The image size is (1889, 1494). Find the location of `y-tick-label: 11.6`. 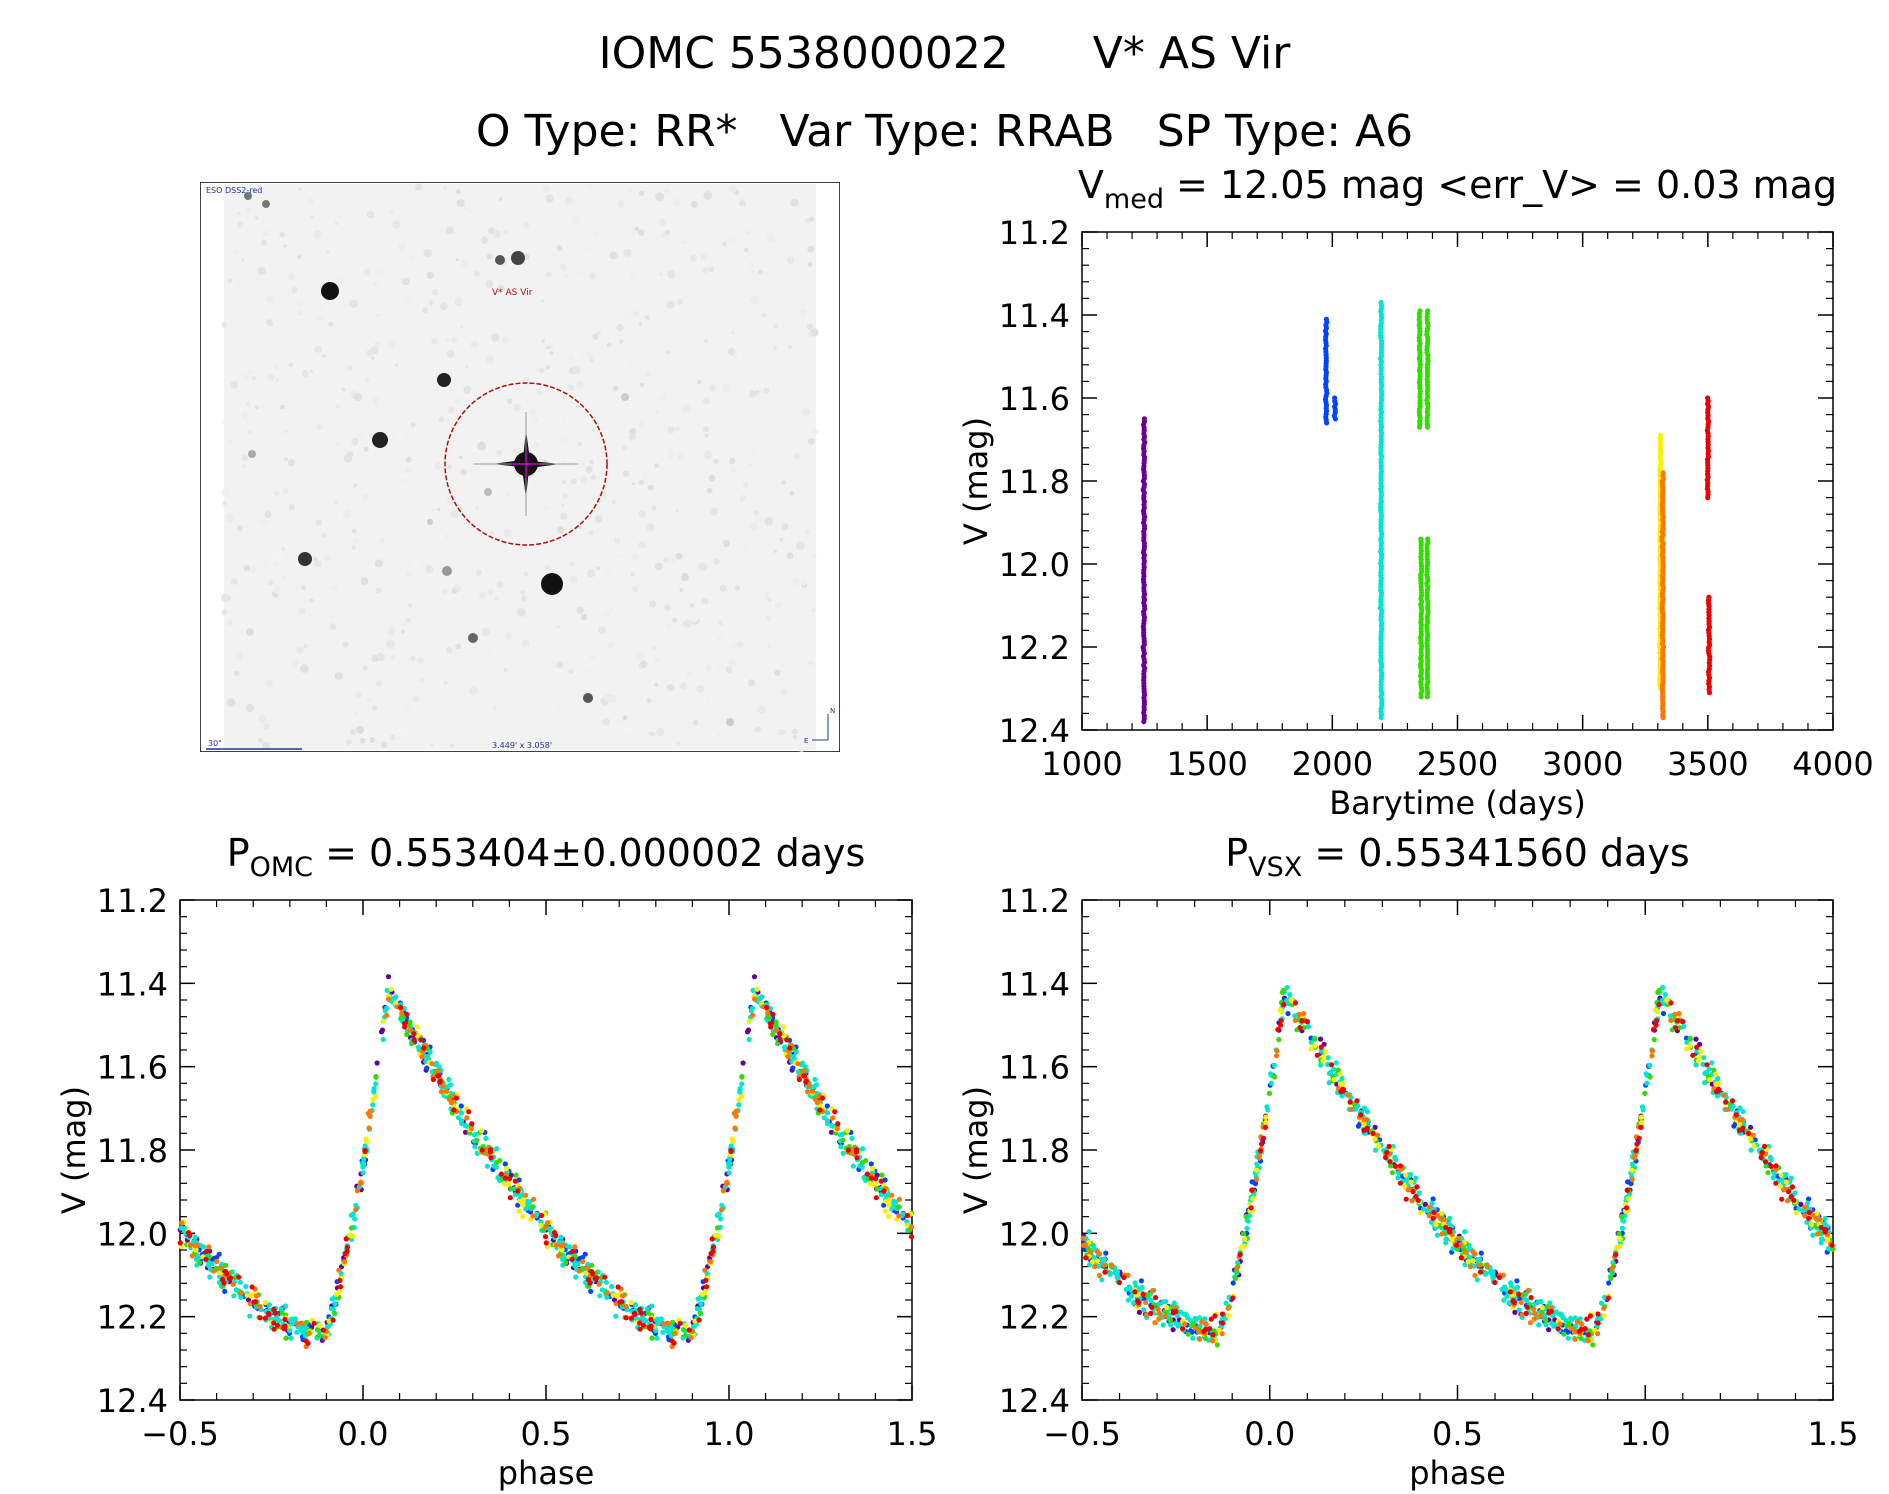

y-tick-label: 11.6 is located at coordinates (132, 1068).